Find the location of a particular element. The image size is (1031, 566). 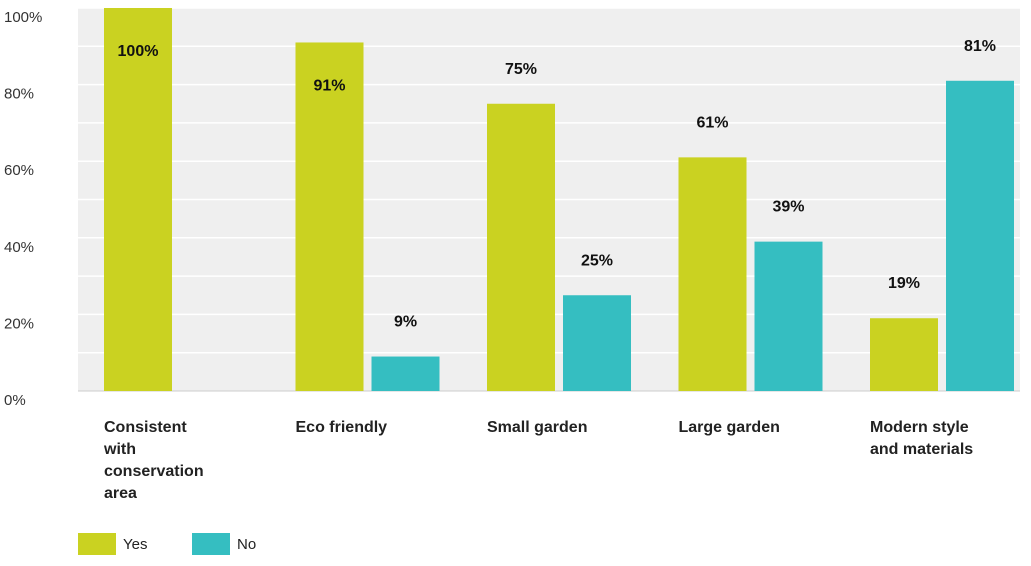

category-label: Small garden is located at coordinates (537, 427).